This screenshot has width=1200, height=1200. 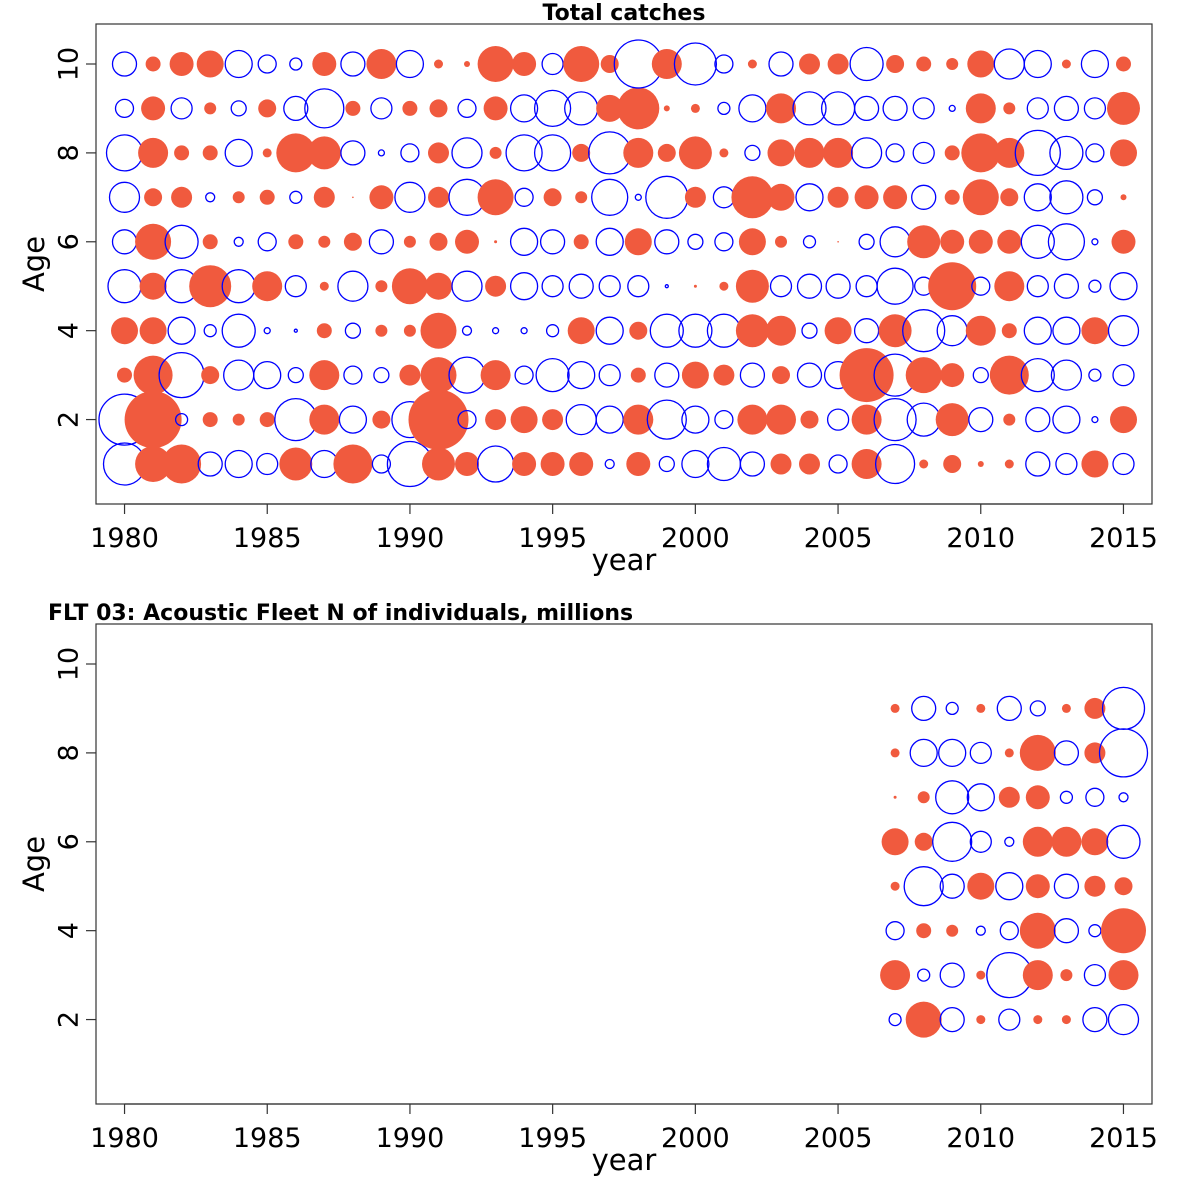 What do you see at coordinates (1123, 538) in the screenshot?
I see `x-tick-label-2015: 2015` at bounding box center [1123, 538].